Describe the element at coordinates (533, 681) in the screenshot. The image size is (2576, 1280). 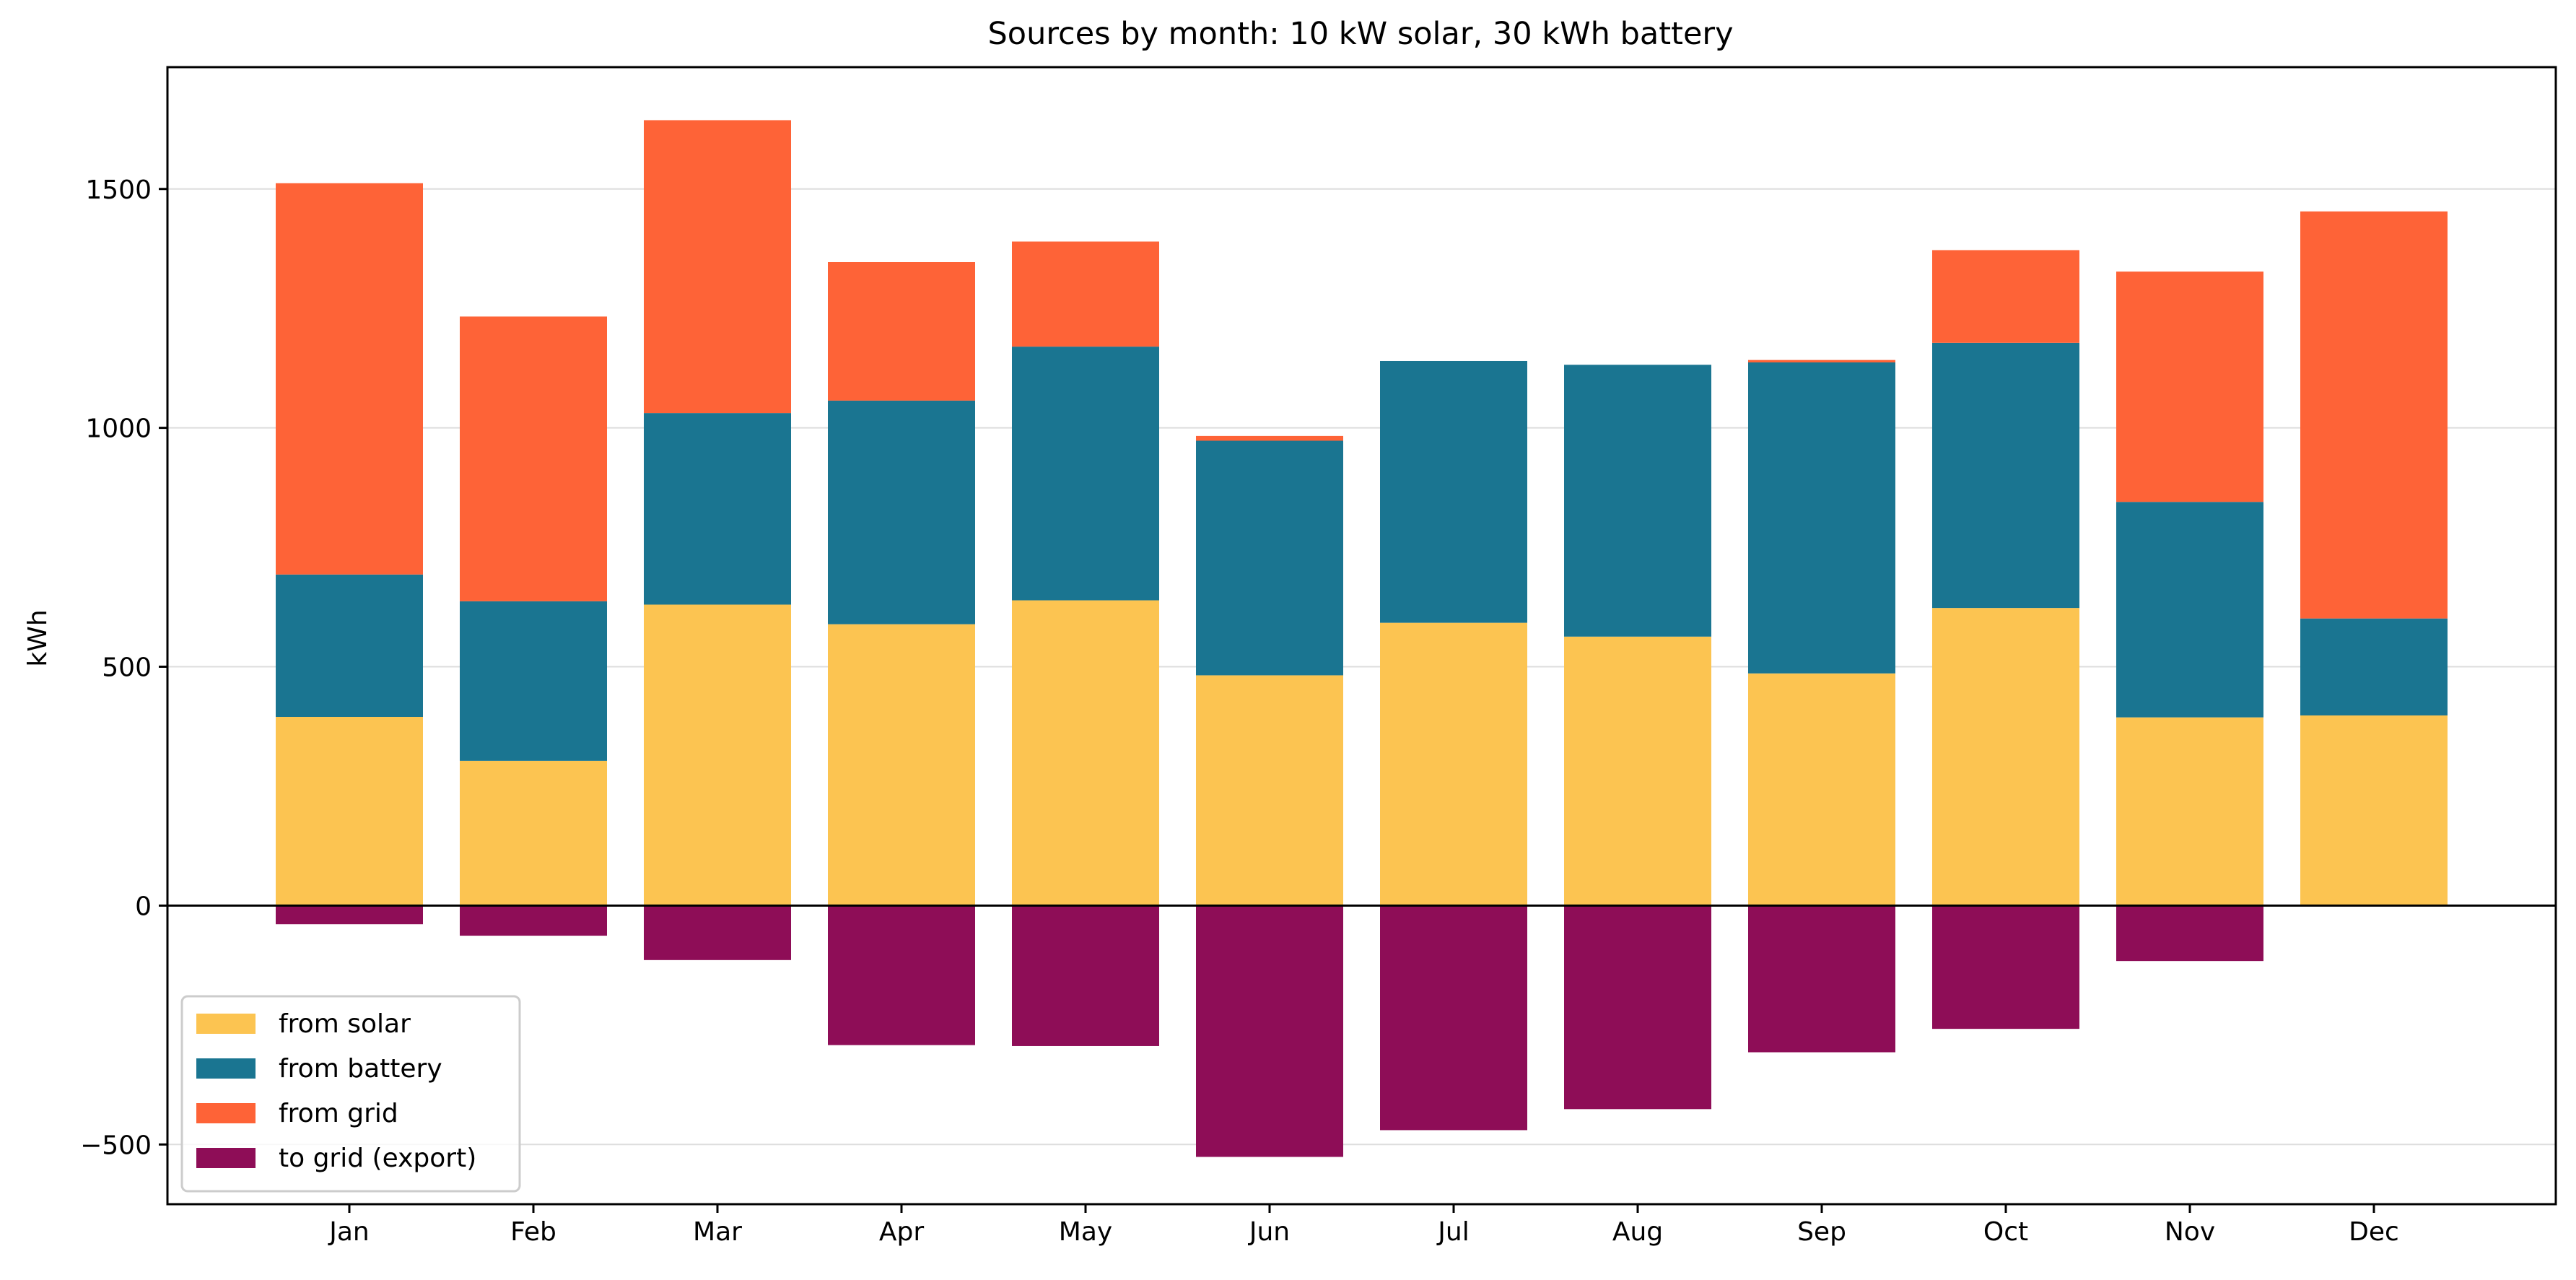
I see `bar-from-battery-feb` at that location.